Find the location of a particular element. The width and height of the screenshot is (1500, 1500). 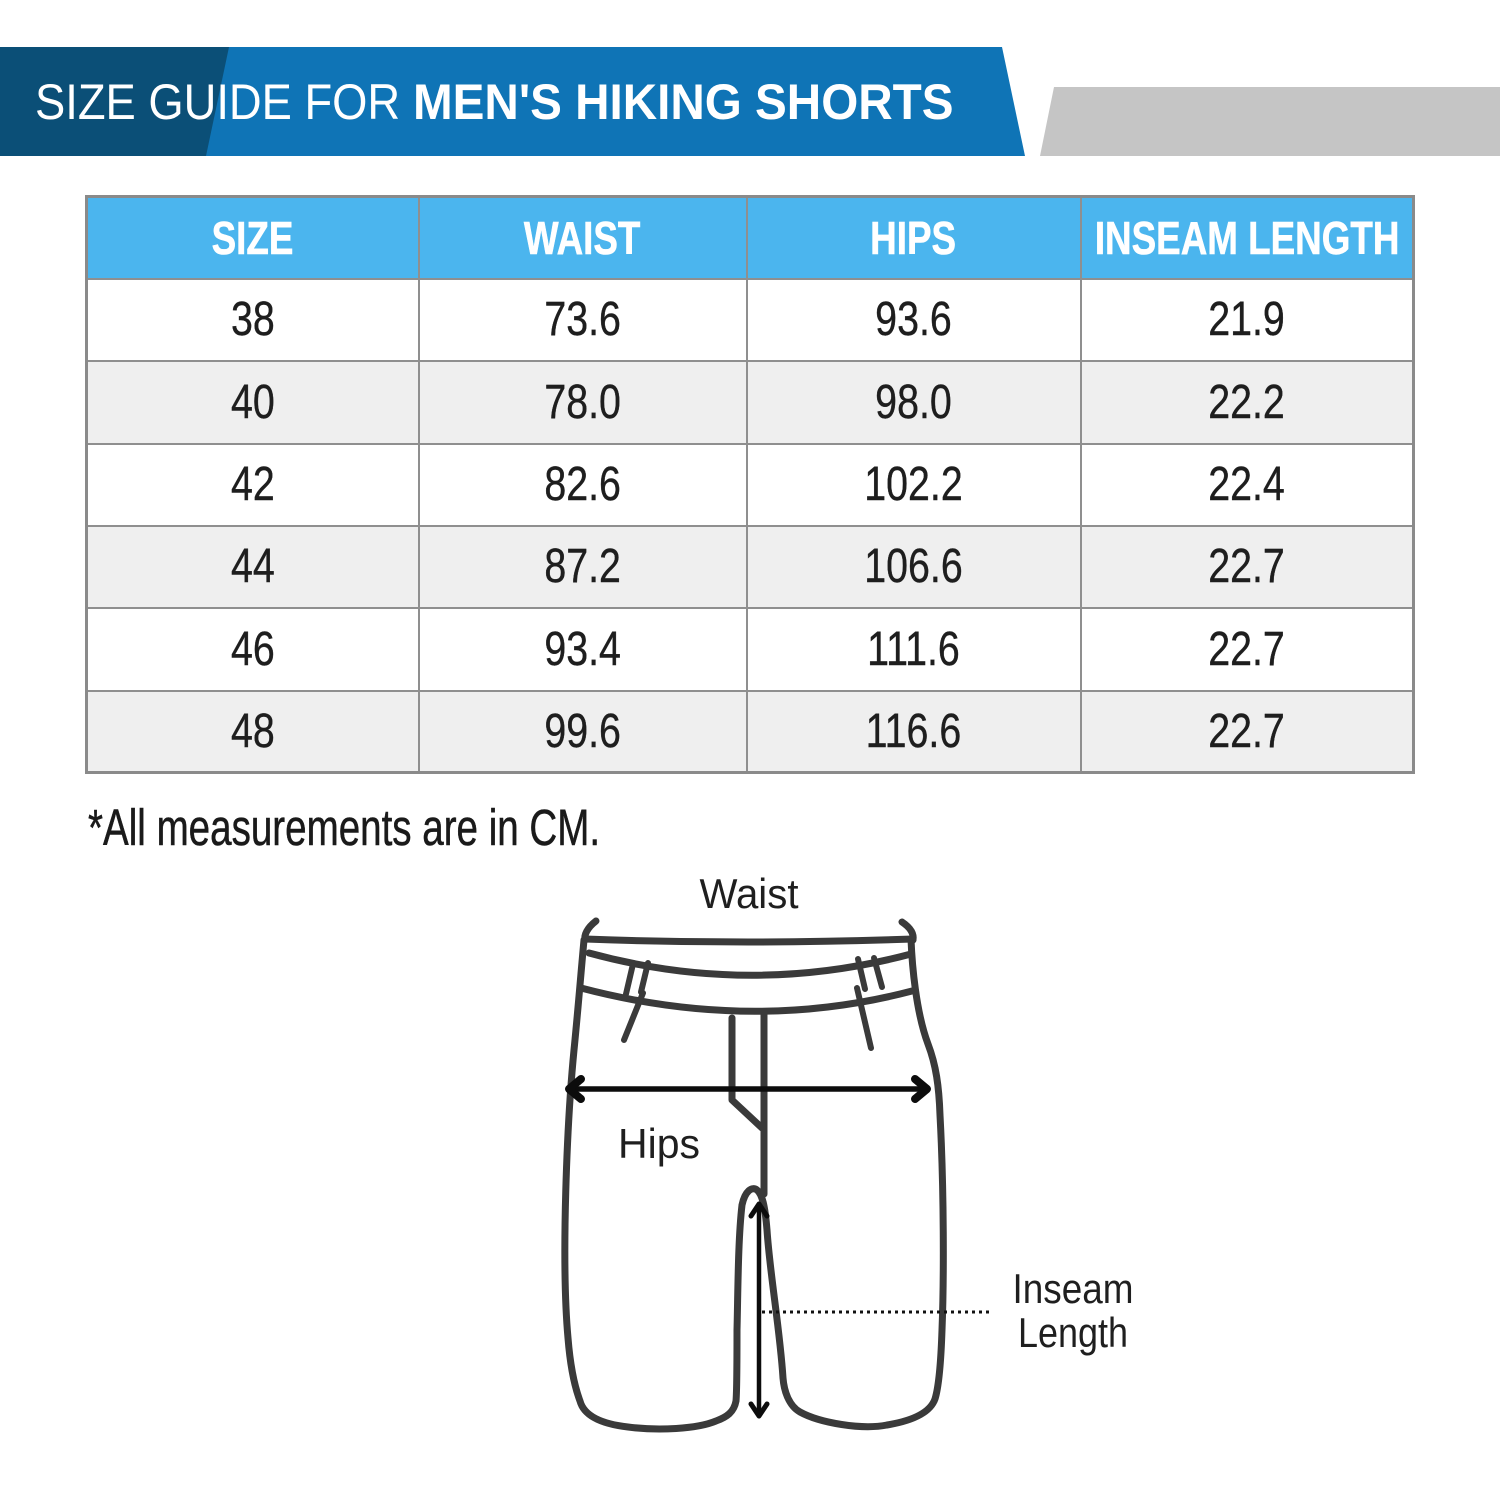

svg-text: Length is located at coordinates (1073, 1332).